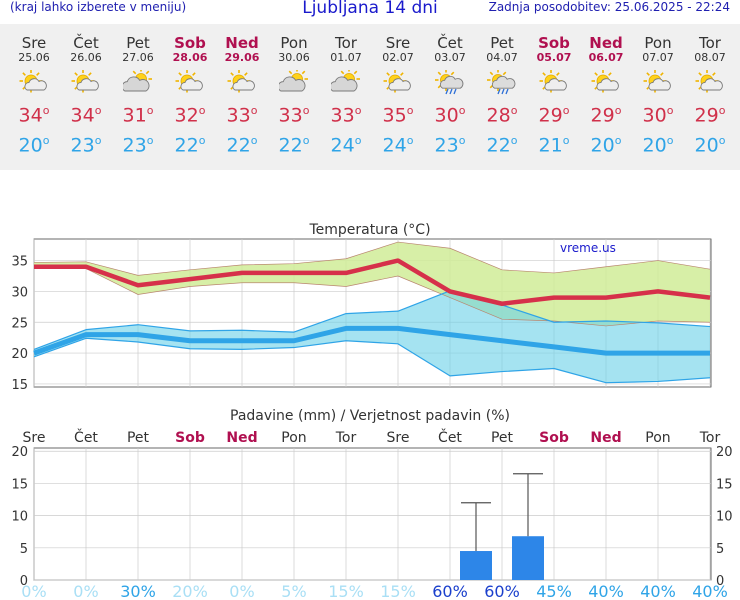  I want to click on rain-y-tick-right: 5, so click(720, 549).